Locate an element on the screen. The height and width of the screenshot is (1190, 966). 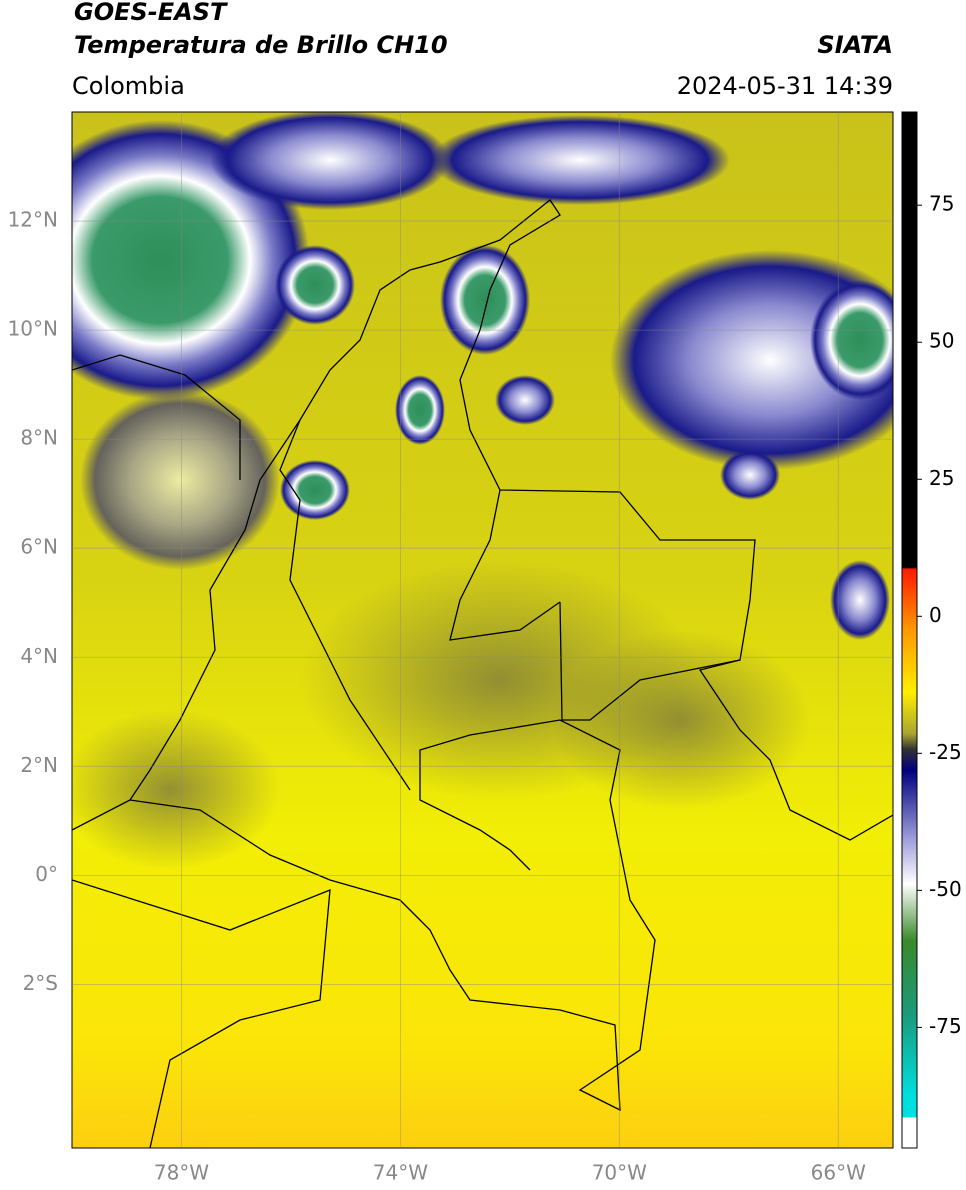
lat-tick-label: 2°N is located at coordinates (39, 765).